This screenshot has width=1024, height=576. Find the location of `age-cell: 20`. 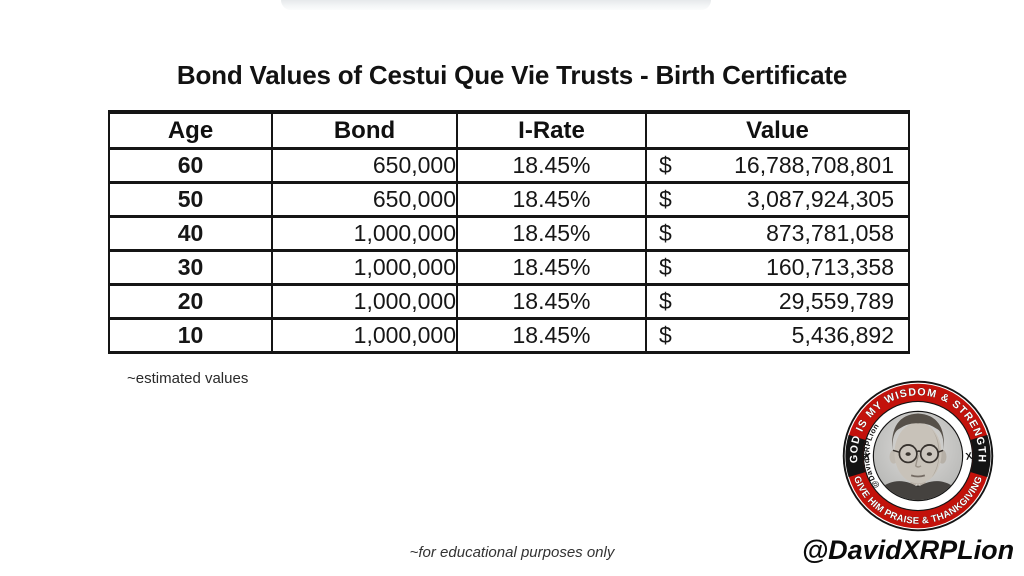

age-cell: 20 is located at coordinates (190, 302).